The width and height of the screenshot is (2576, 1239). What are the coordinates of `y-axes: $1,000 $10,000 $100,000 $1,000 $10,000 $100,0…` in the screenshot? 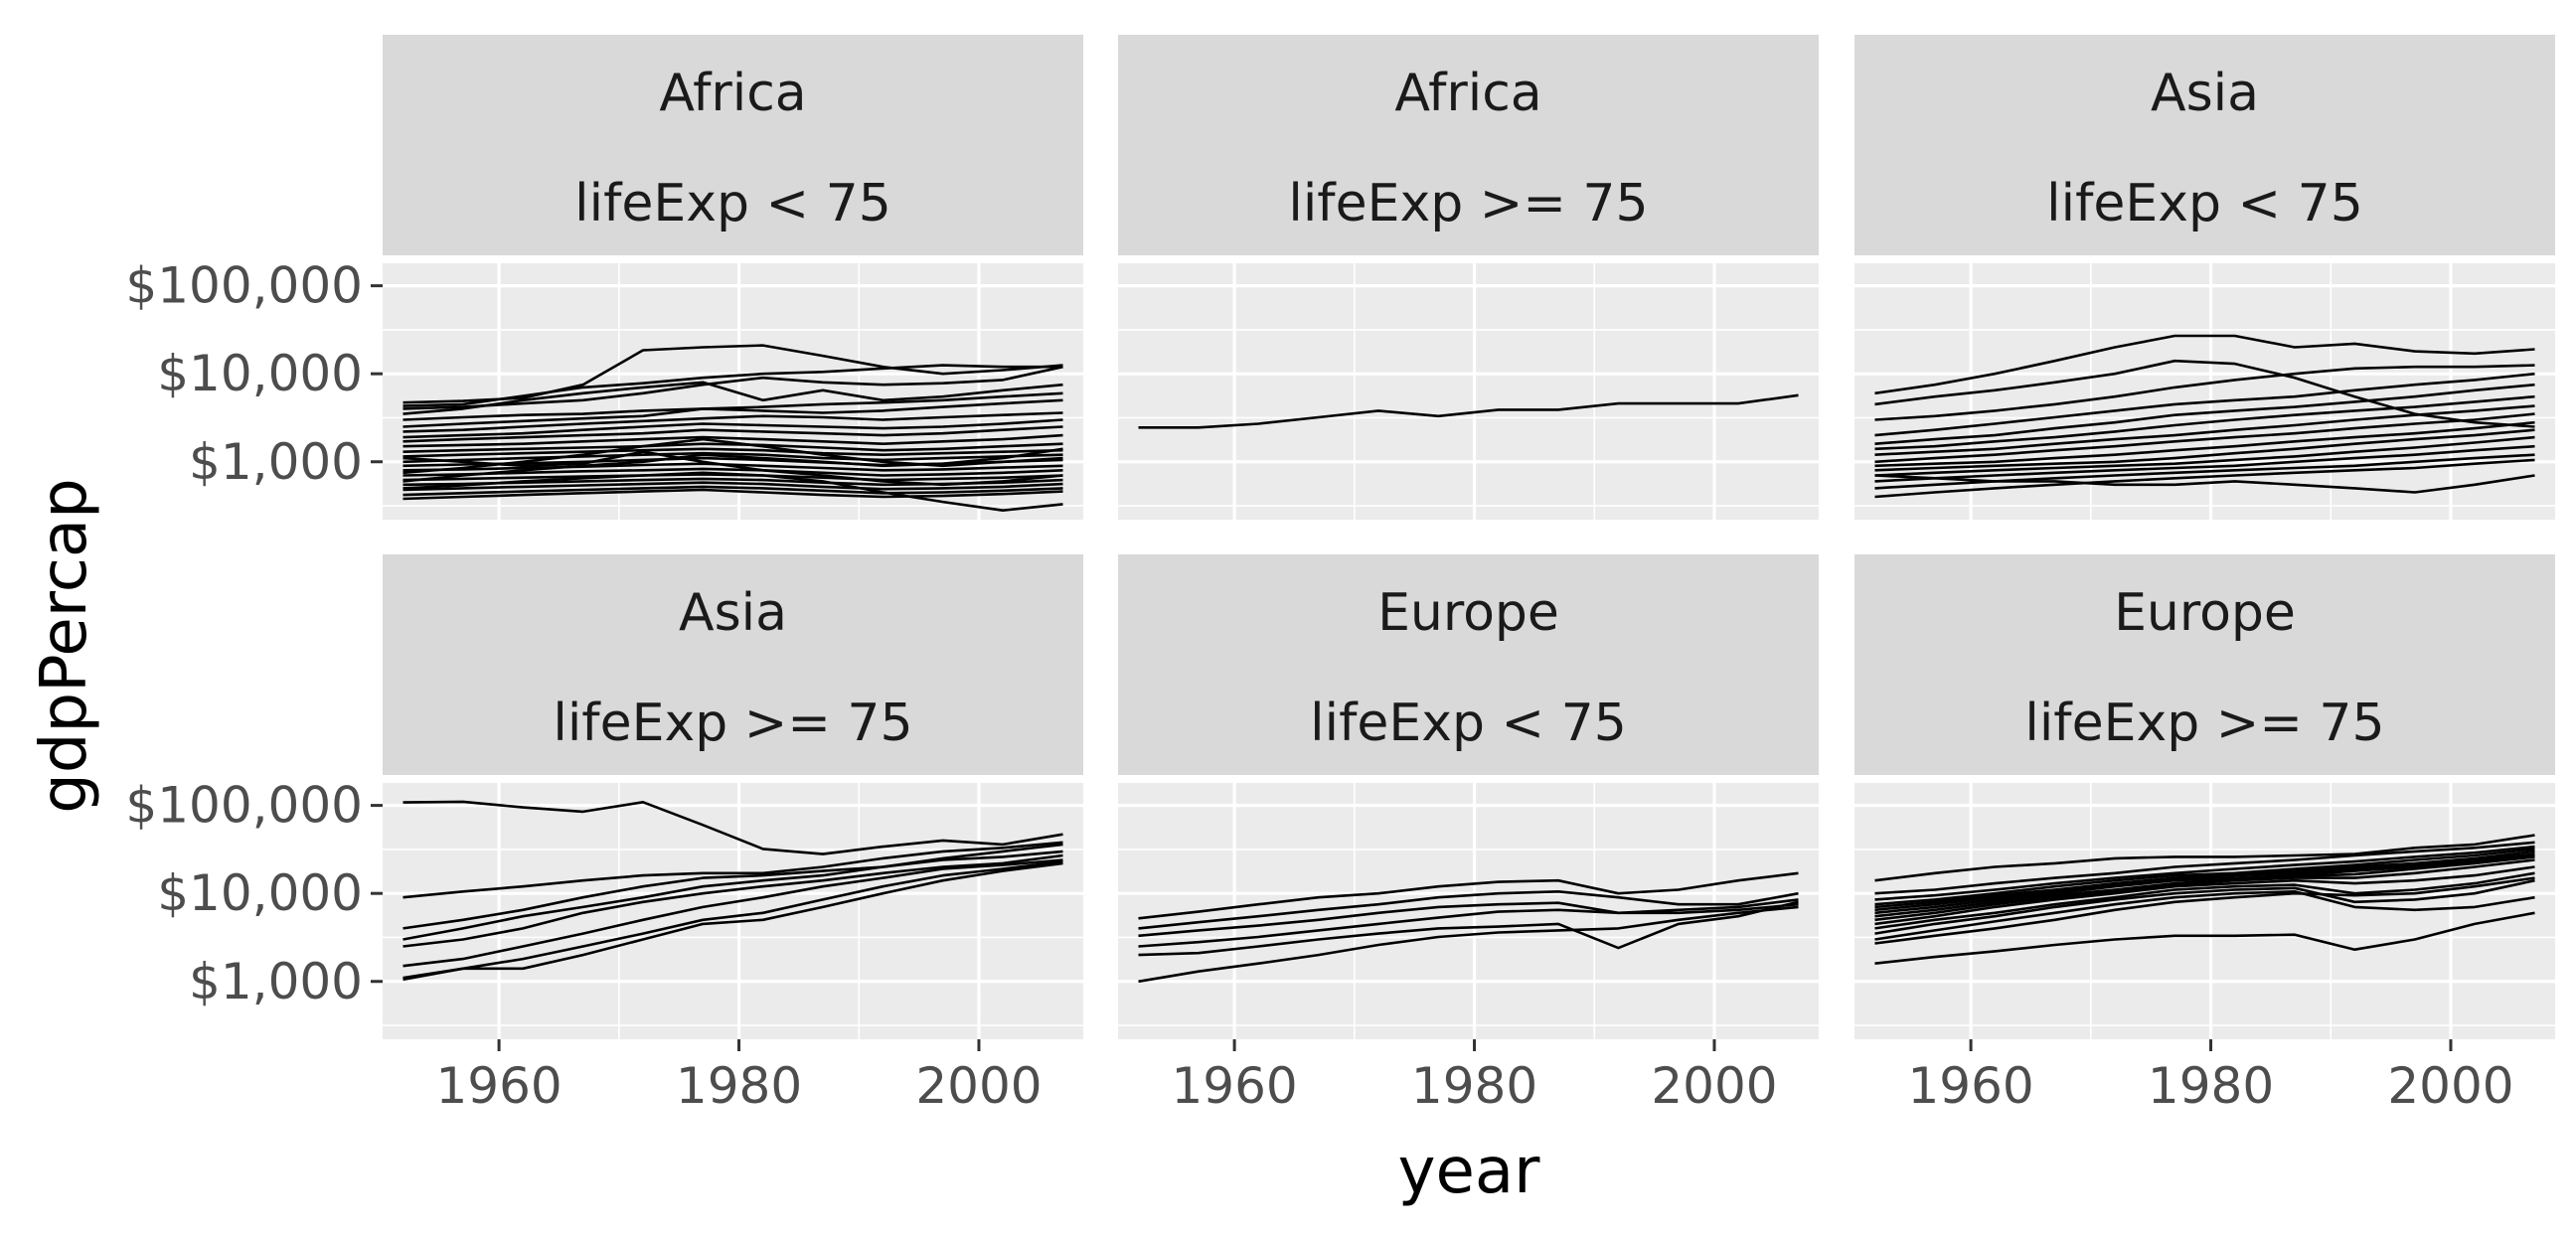 It's located at (254, 633).